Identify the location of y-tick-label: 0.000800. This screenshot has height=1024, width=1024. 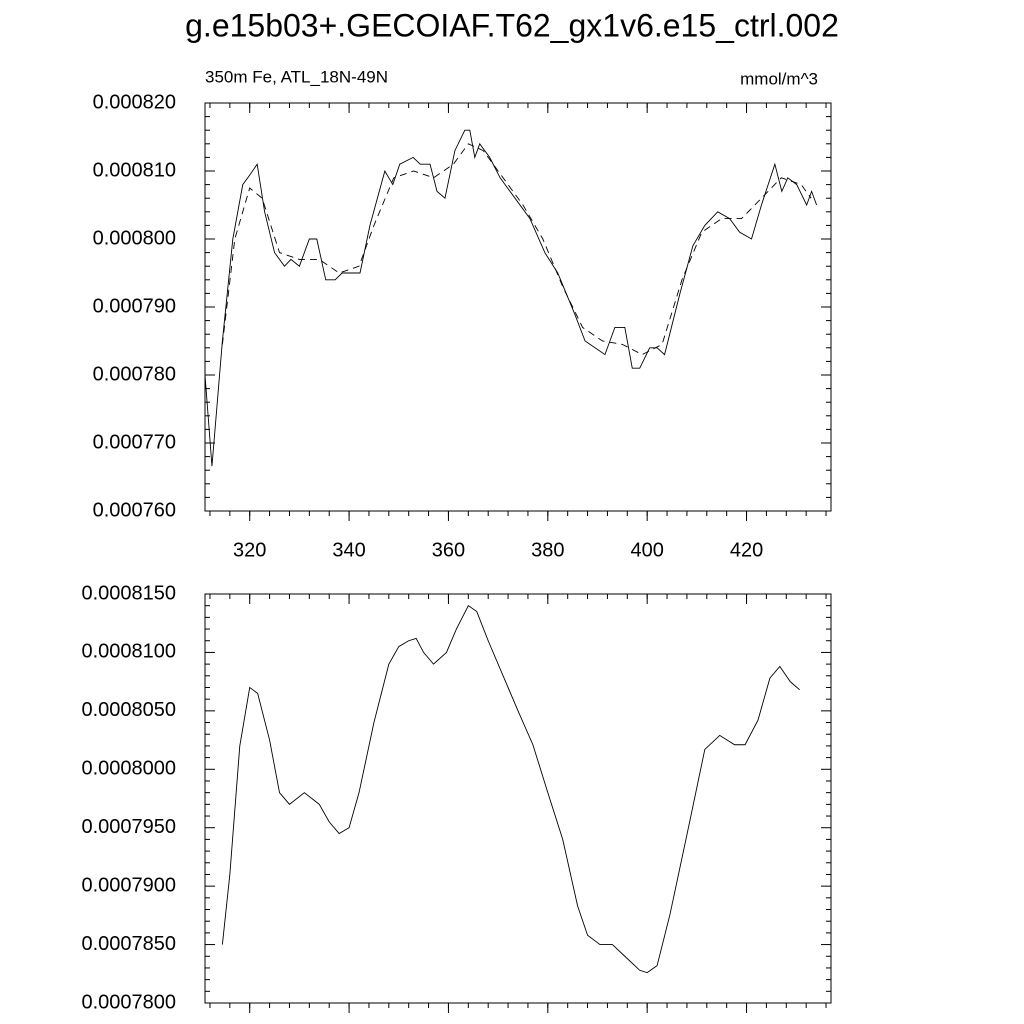
(134, 238).